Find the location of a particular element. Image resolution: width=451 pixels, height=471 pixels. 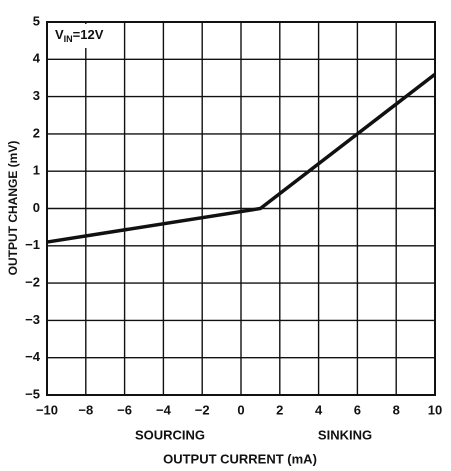

y-tick-label: −5 is located at coordinates (32, 393).